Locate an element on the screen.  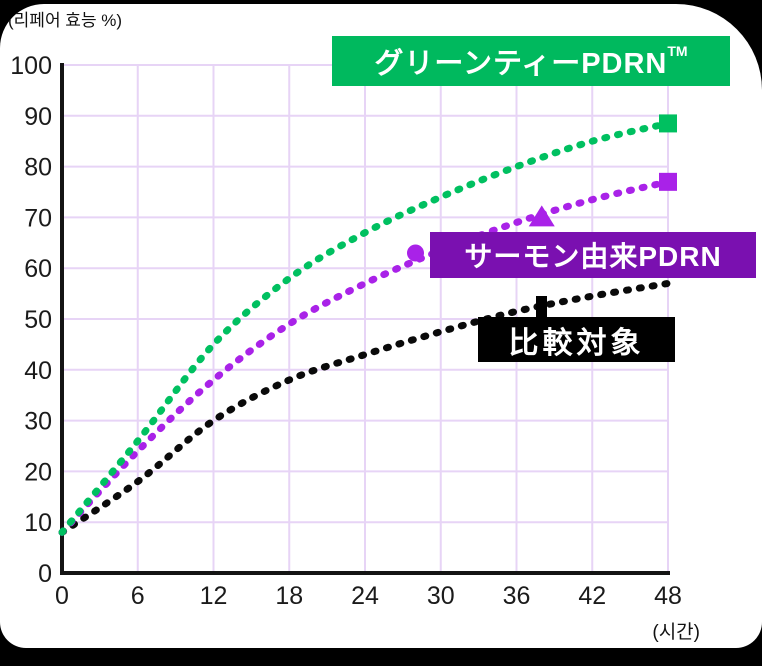
legend-comparison: 比較対象 is located at coordinates (576, 339).